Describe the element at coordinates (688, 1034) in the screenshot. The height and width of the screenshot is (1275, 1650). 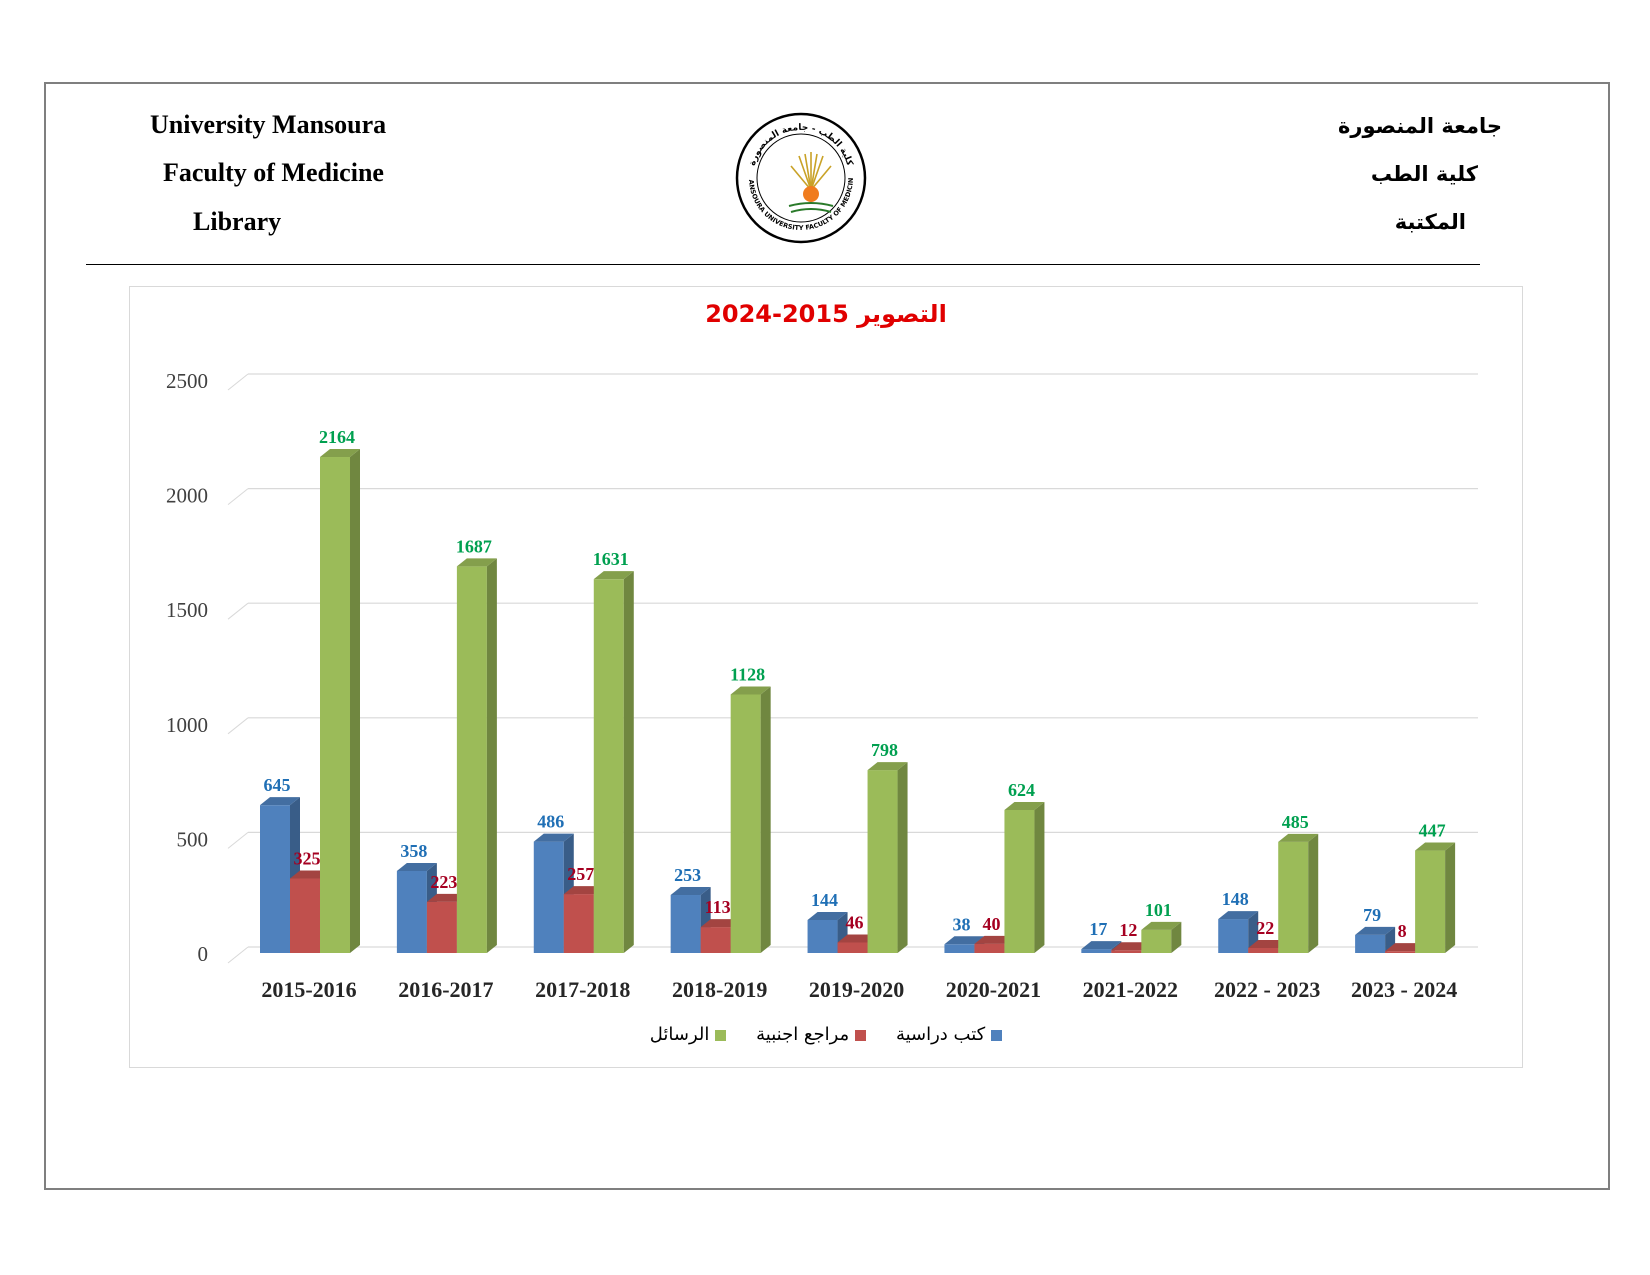
I see `legend-item-series3: الرسائل` at that location.